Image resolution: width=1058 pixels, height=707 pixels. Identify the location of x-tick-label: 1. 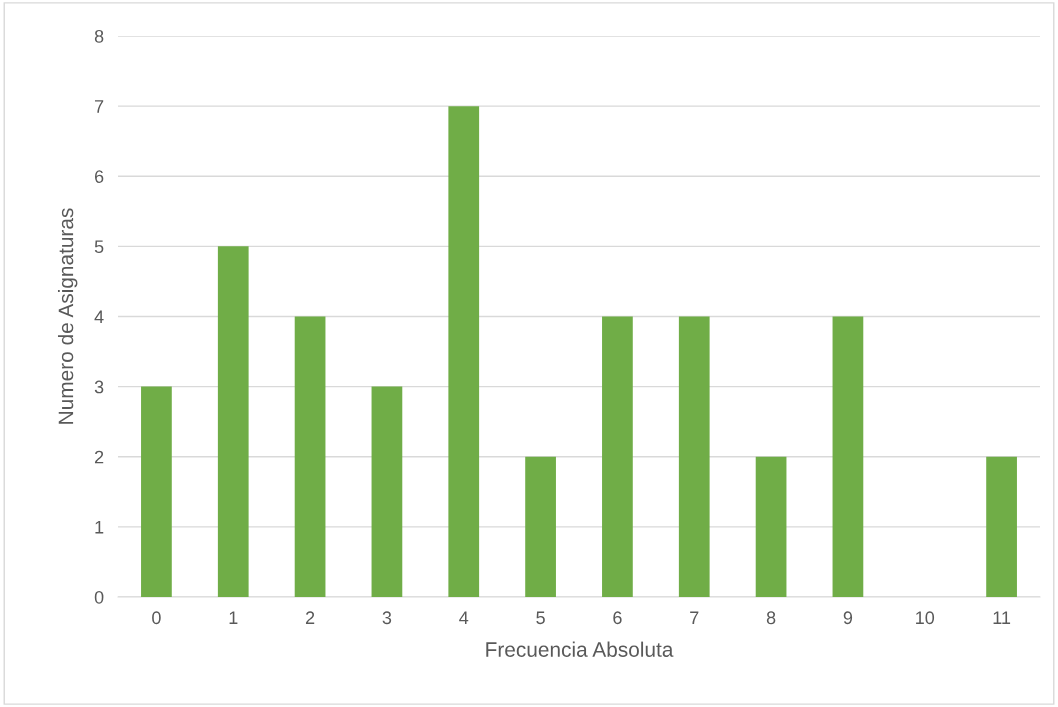
(233, 617).